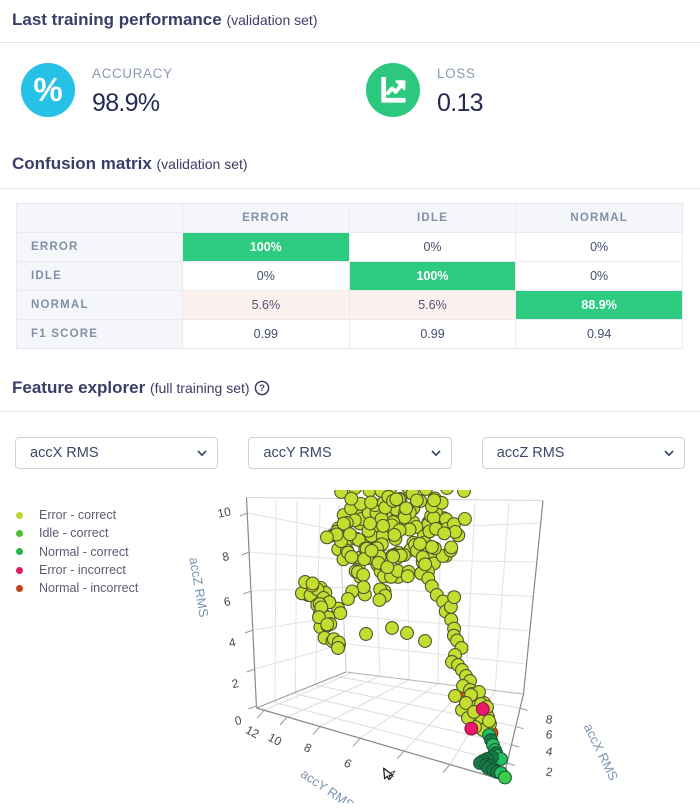  I want to click on svg-text: accY RMS, so click(327, 784).